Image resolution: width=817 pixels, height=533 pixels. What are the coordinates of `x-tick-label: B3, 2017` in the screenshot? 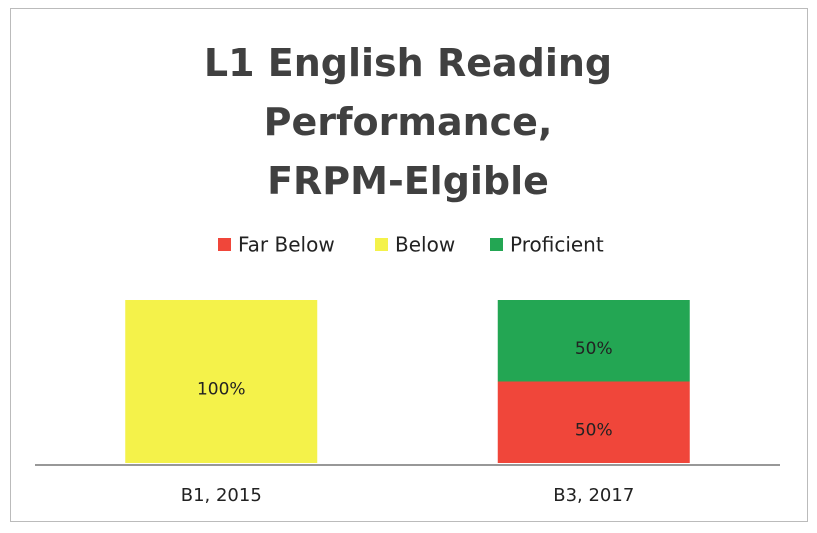 It's located at (593, 495).